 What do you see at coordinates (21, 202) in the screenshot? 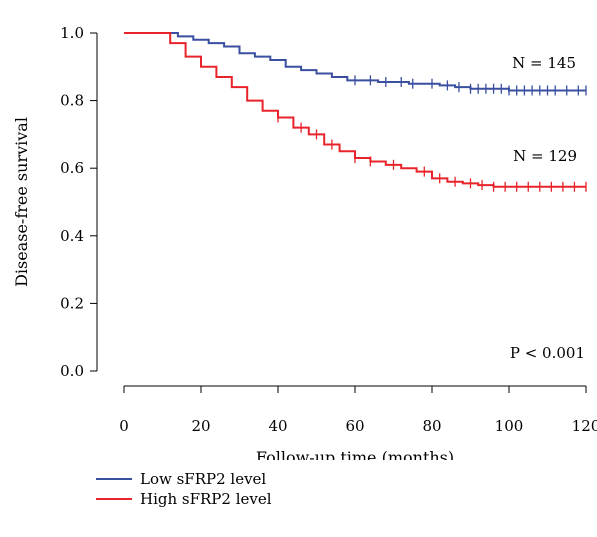
I see `y-axis-title: Disease-free survival` at bounding box center [21, 202].